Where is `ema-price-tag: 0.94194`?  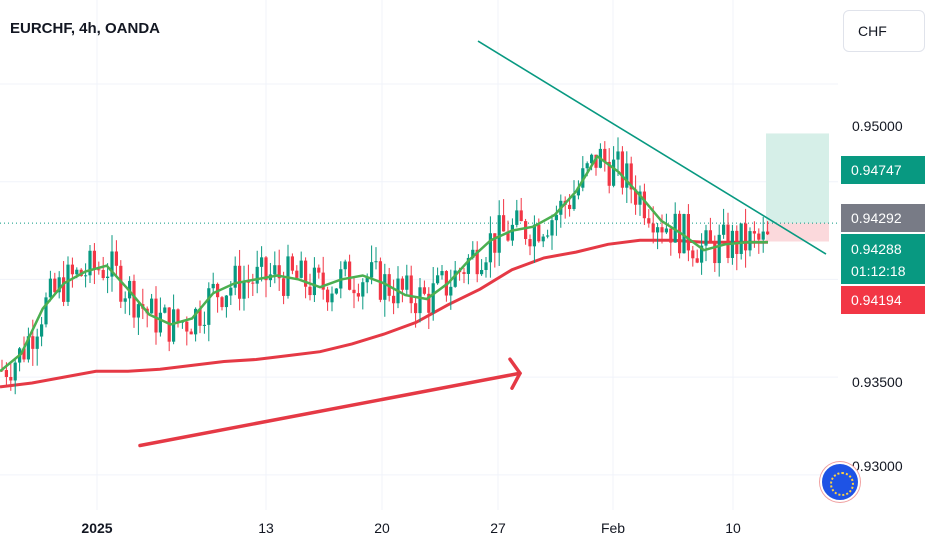
ema-price-tag: 0.94194 is located at coordinates (883, 300).